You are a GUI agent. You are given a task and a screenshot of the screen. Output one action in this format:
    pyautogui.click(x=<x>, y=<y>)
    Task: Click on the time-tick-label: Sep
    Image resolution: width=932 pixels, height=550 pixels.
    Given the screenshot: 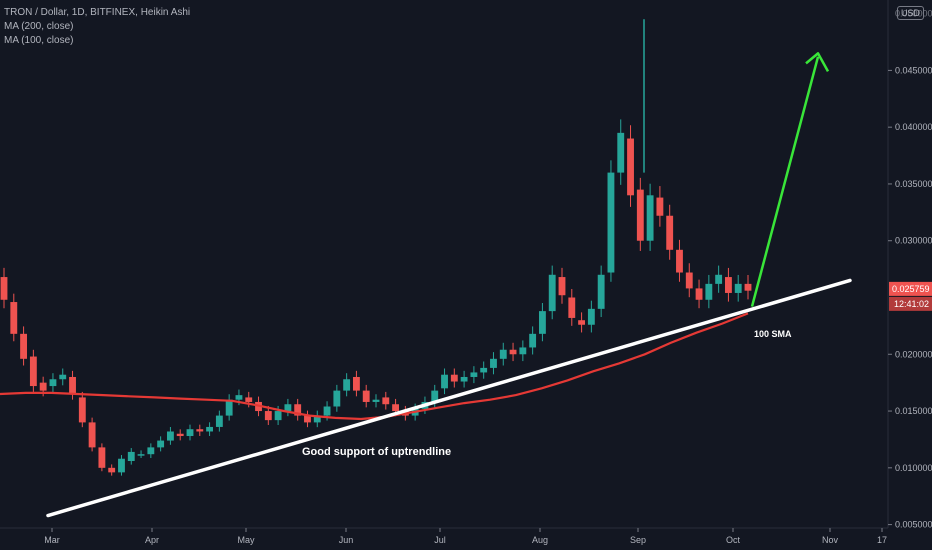 What is the action you would take?
    pyautogui.click(x=638, y=540)
    